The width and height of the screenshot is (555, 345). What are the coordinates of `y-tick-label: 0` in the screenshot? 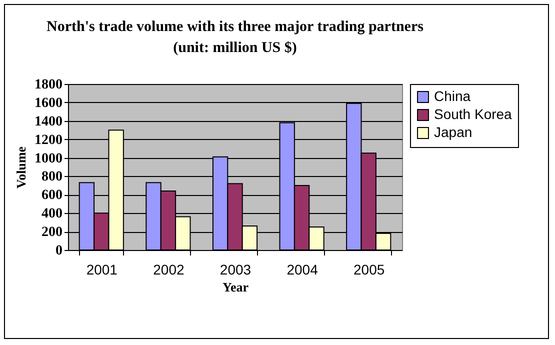 It's located at (59, 251).